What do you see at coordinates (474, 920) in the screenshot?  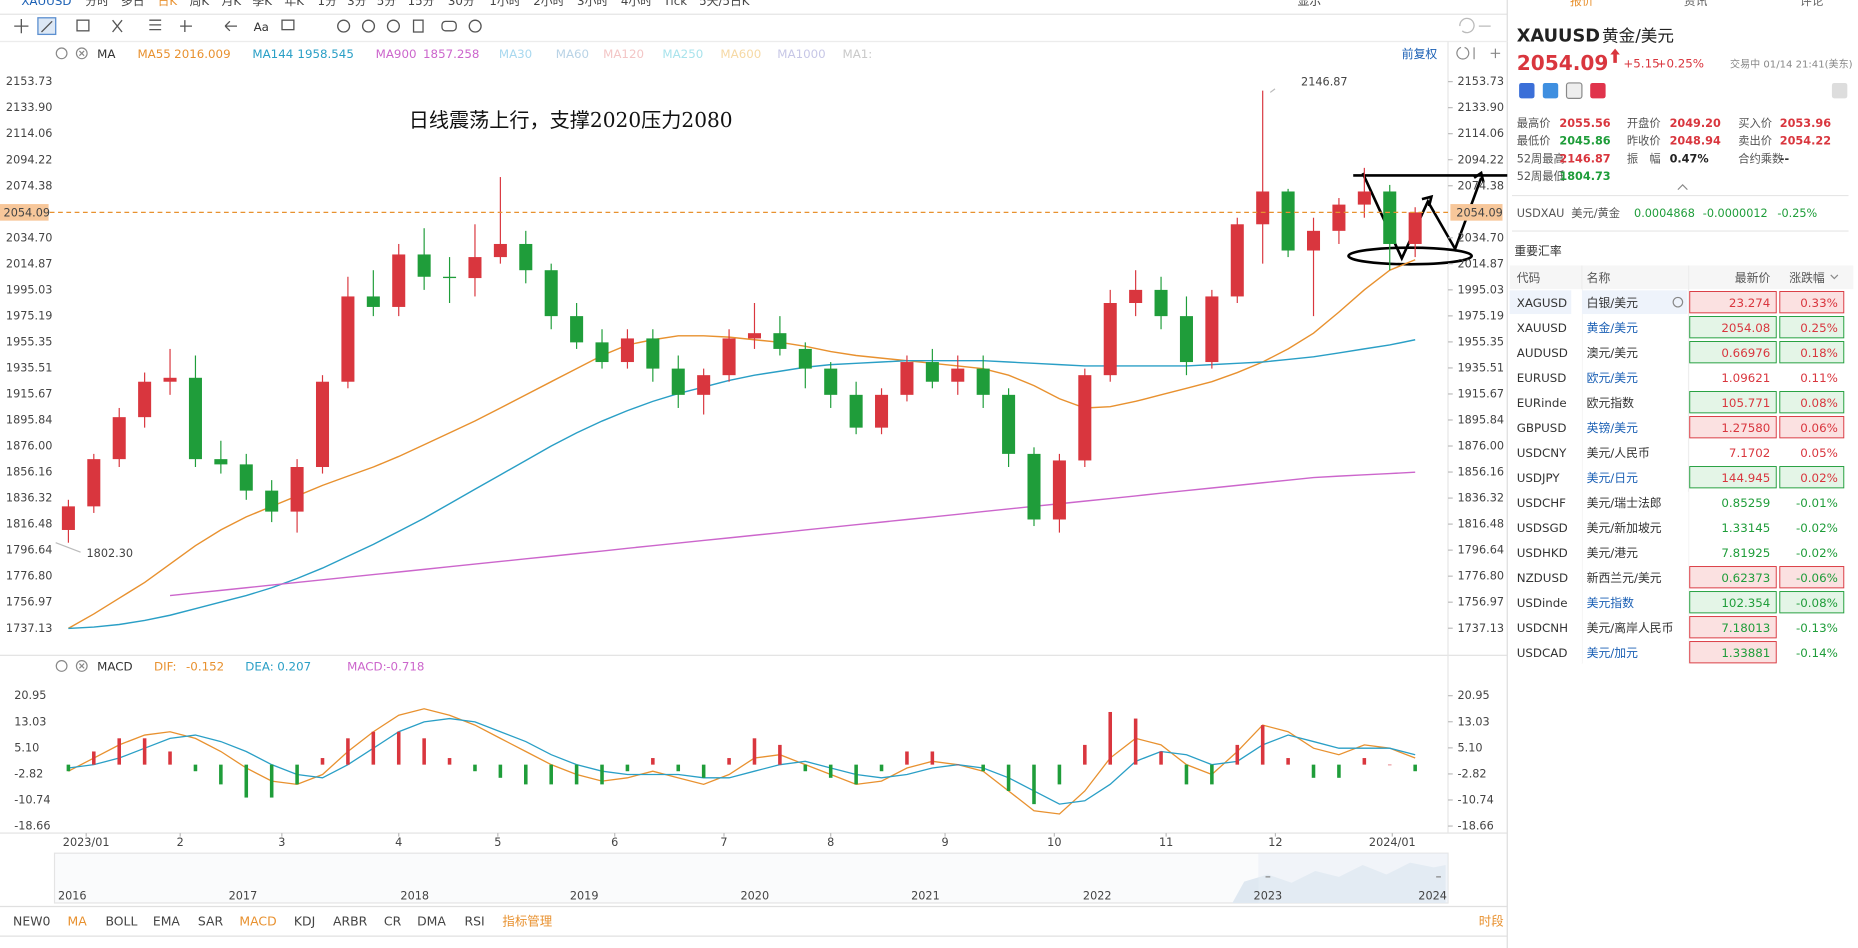 I see `indicator-tab: RSI` at bounding box center [474, 920].